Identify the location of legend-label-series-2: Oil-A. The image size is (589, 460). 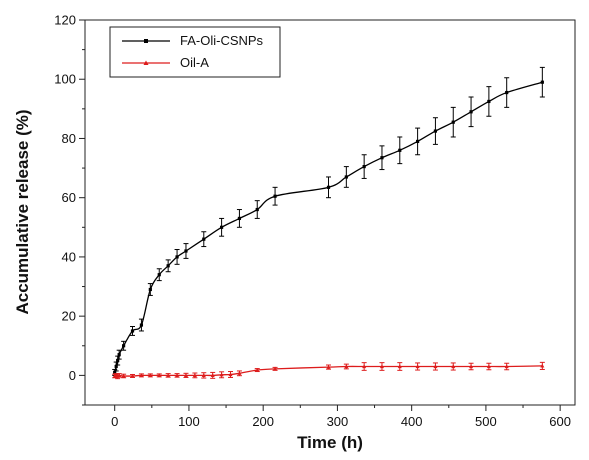
(194, 62).